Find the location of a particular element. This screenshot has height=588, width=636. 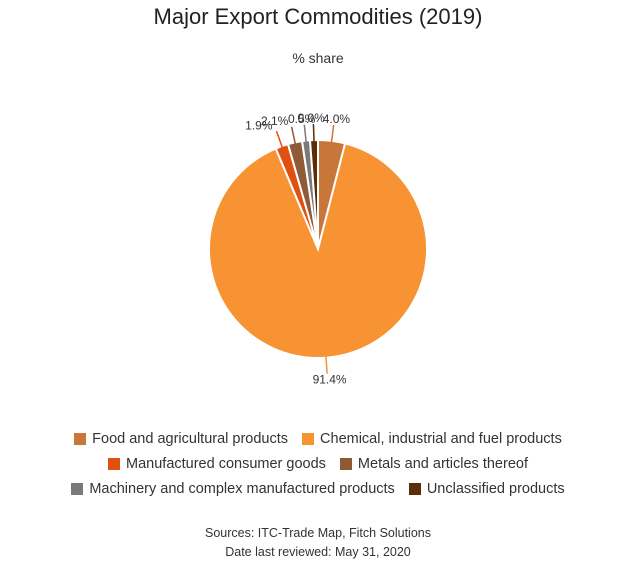

legend-item-unclassified: Unclassified products is located at coordinates (486, 488).